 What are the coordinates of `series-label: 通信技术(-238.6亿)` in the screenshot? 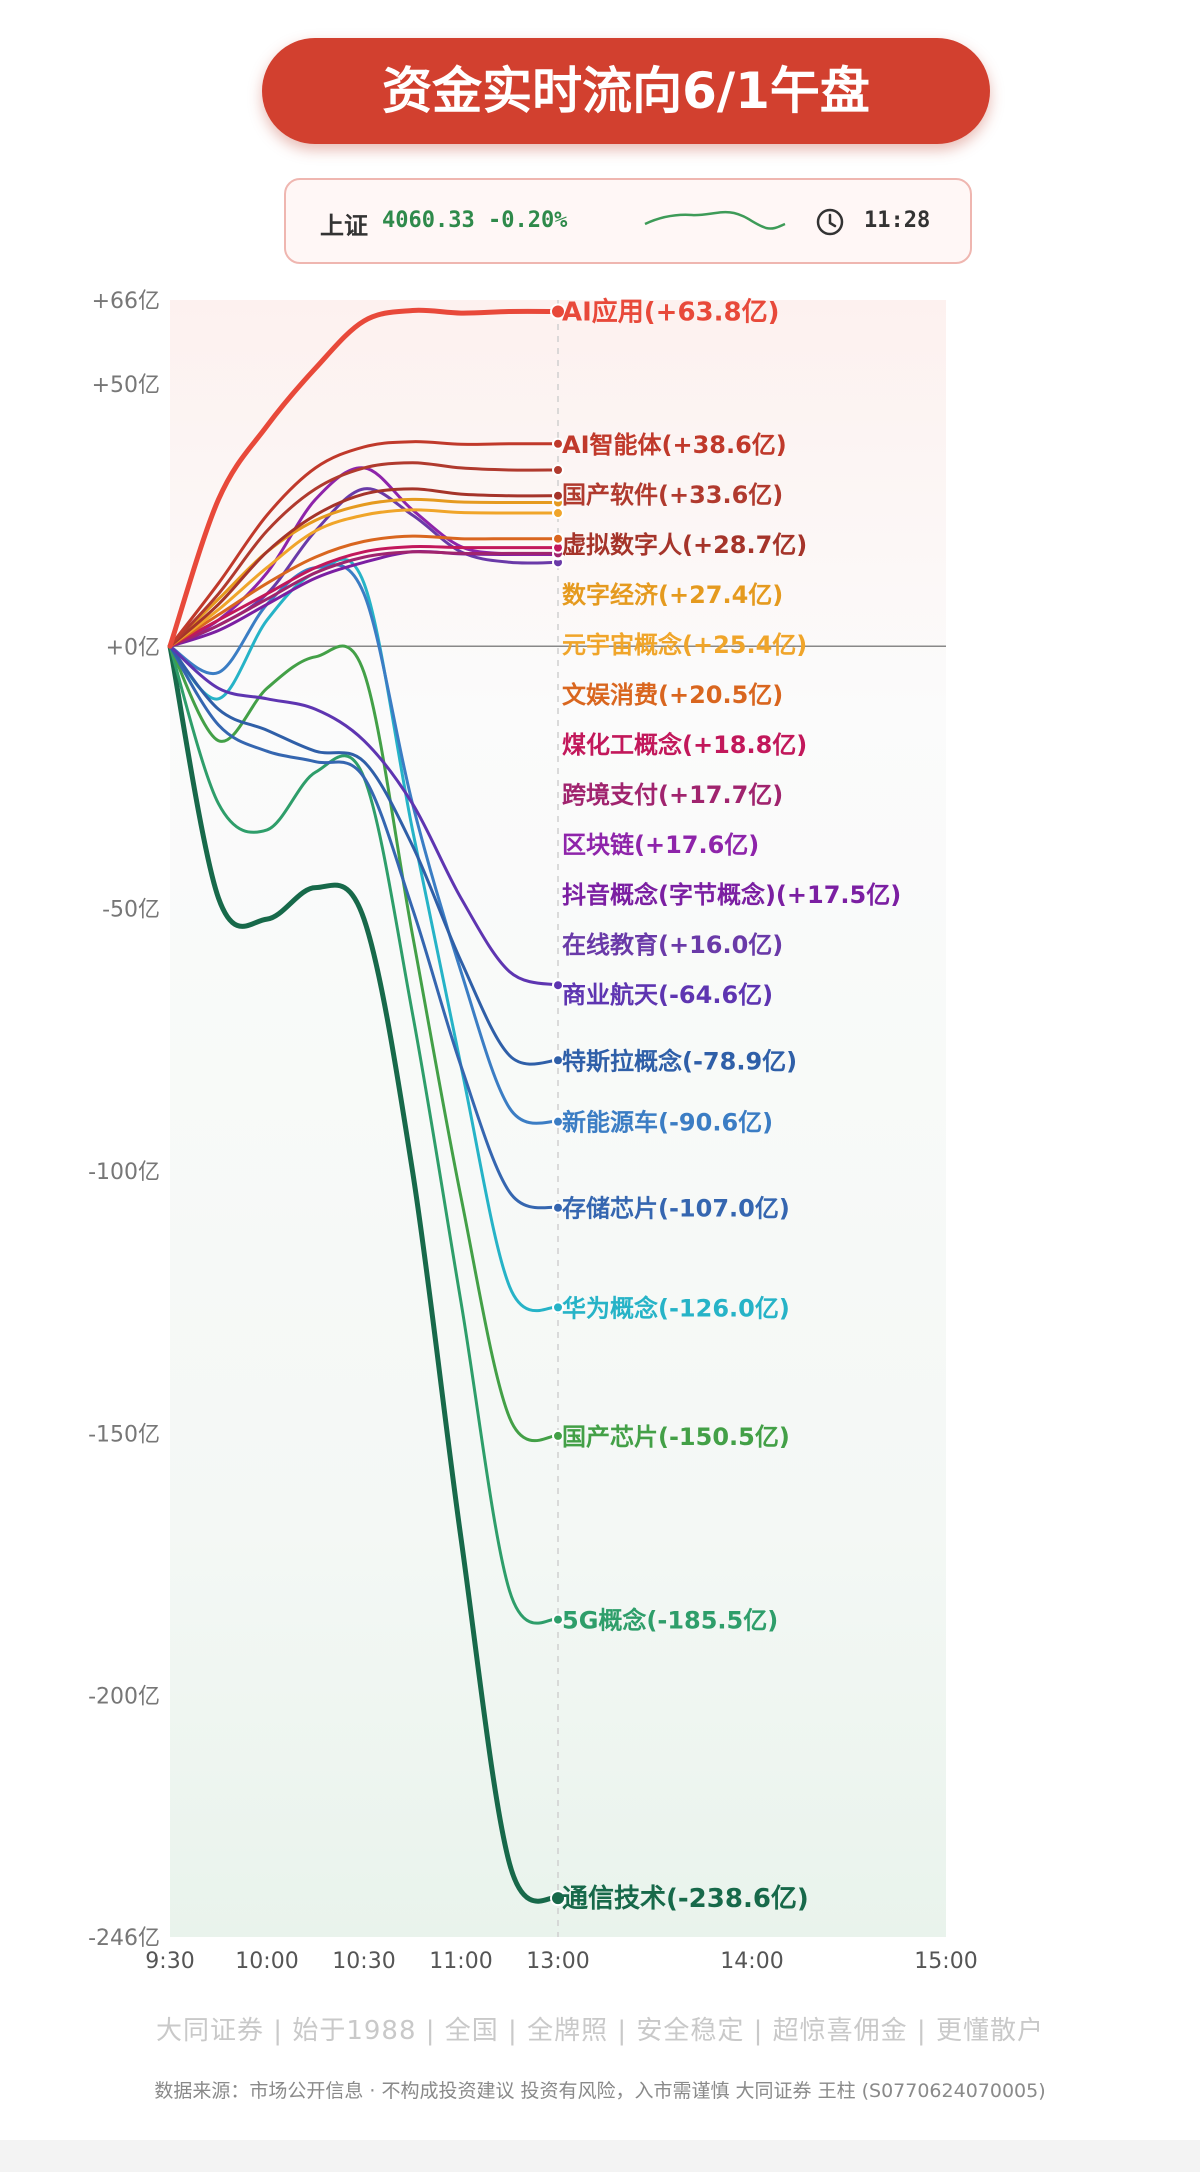 It's located at (685, 1899).